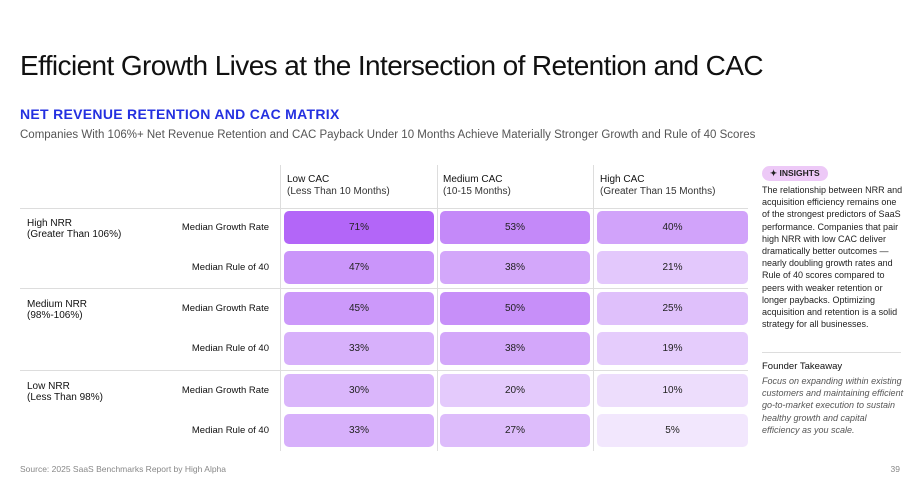 The image size is (920, 484). Describe the element at coordinates (672, 348) in the screenshot. I see `heatmap-cell: 19%` at that location.